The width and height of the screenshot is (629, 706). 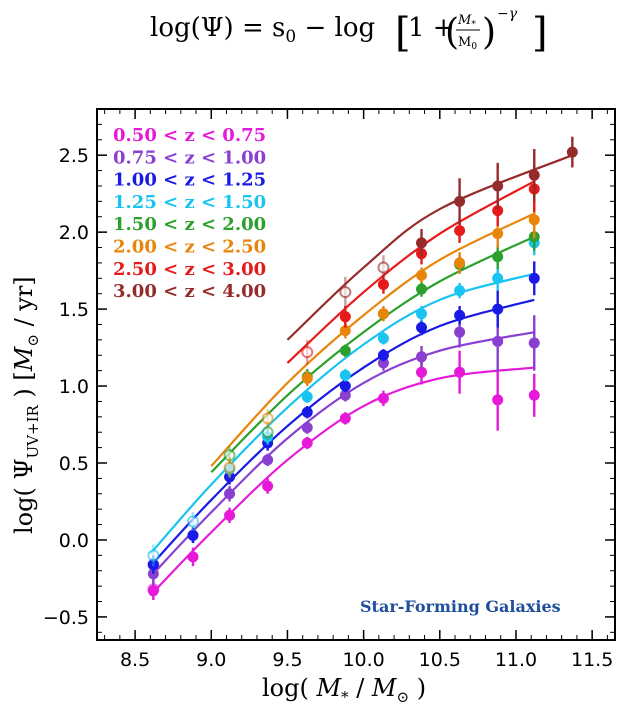 I want to click on legend-entry: 1.50 < z < 2.00, so click(x=189, y=224).